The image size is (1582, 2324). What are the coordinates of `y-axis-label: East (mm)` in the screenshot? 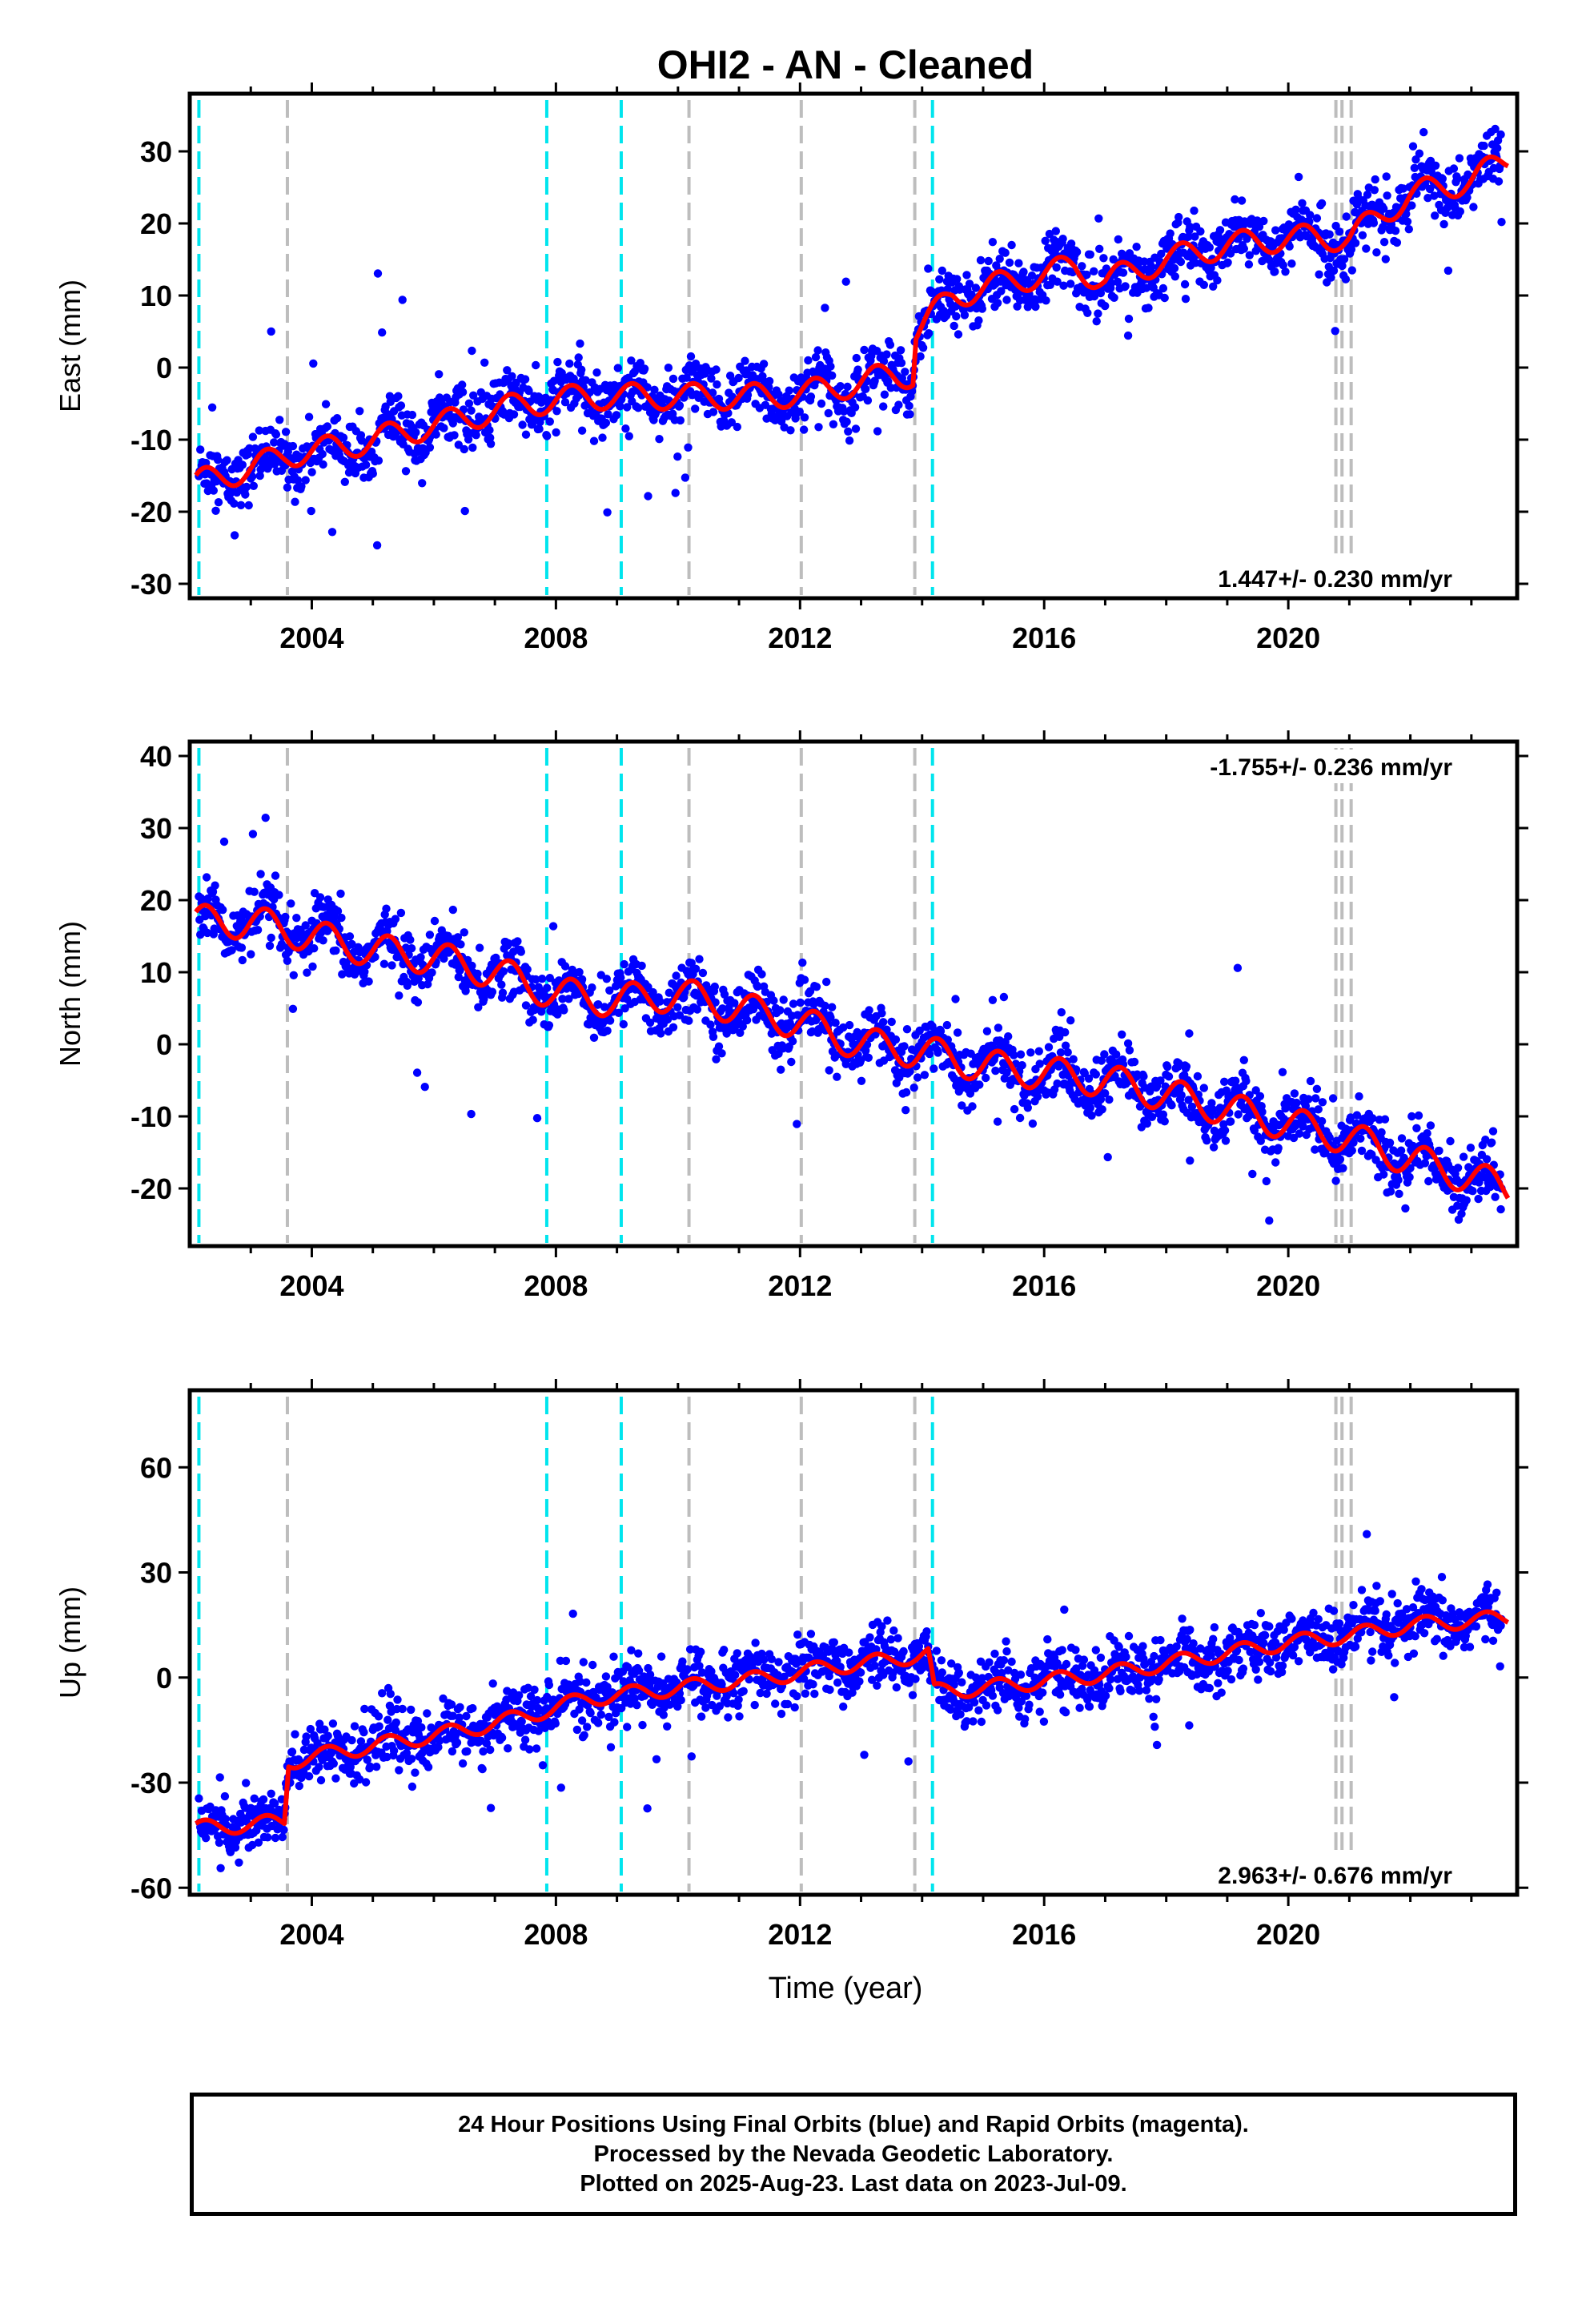 It's located at (70, 345).